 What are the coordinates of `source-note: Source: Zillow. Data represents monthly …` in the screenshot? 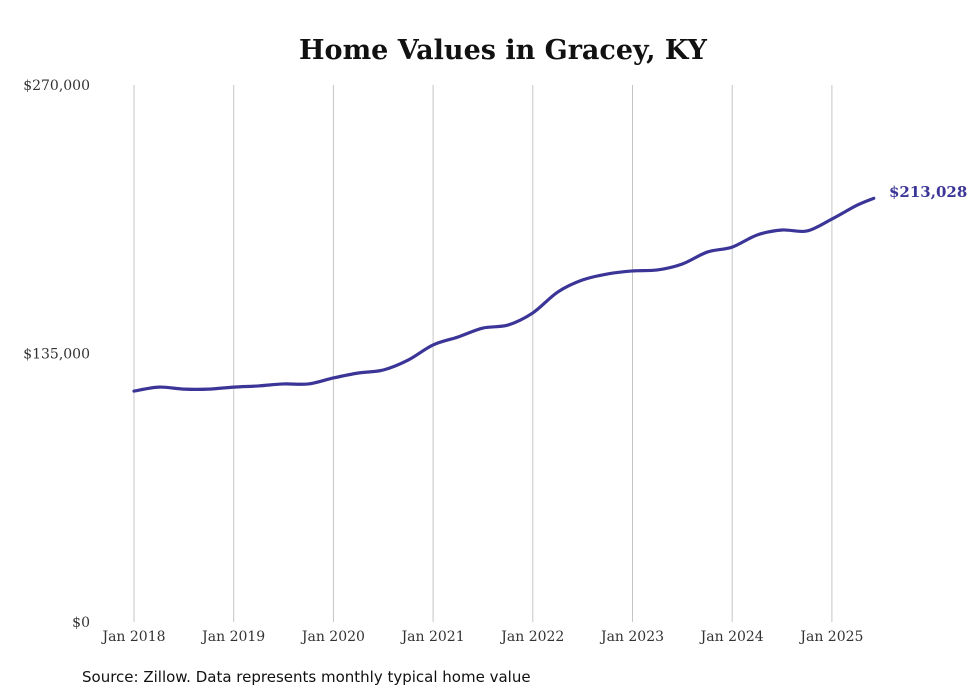 It's located at (306, 677).